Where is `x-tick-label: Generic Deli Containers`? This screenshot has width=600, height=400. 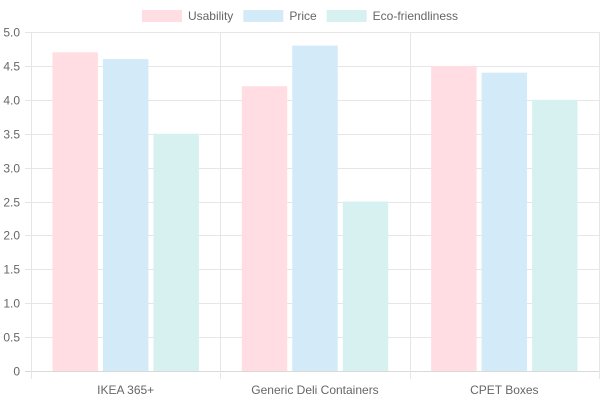
x-tick-label: Generic Deli Containers is located at coordinates (314, 390).